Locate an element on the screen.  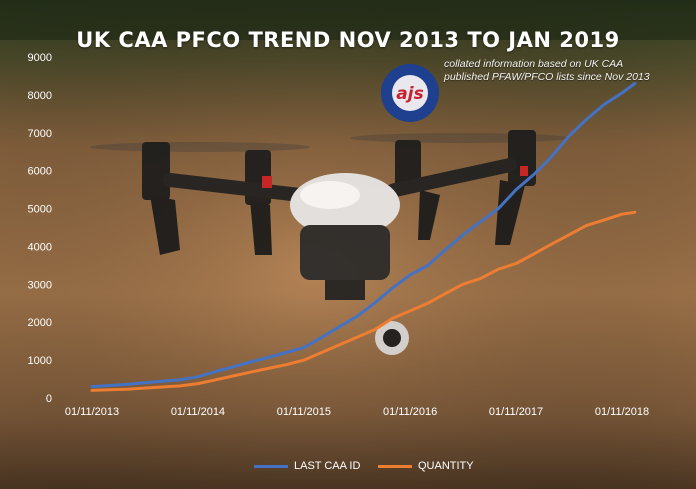
legend-item-quantity: QUANTITY is located at coordinates (426, 466).